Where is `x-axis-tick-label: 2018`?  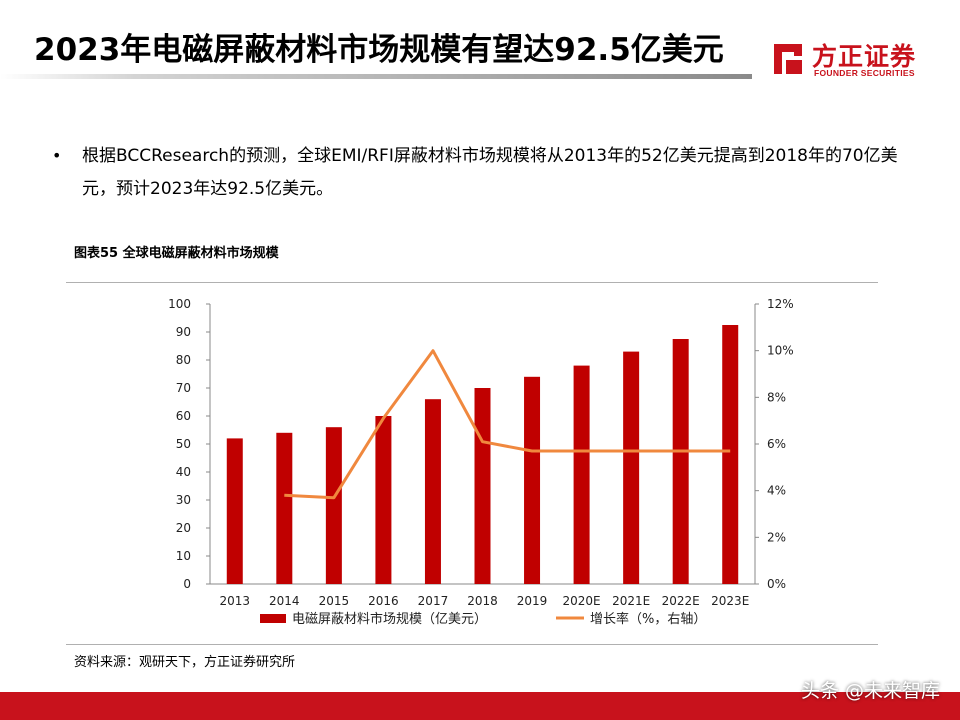 x-axis-tick-label: 2018 is located at coordinates (482, 601).